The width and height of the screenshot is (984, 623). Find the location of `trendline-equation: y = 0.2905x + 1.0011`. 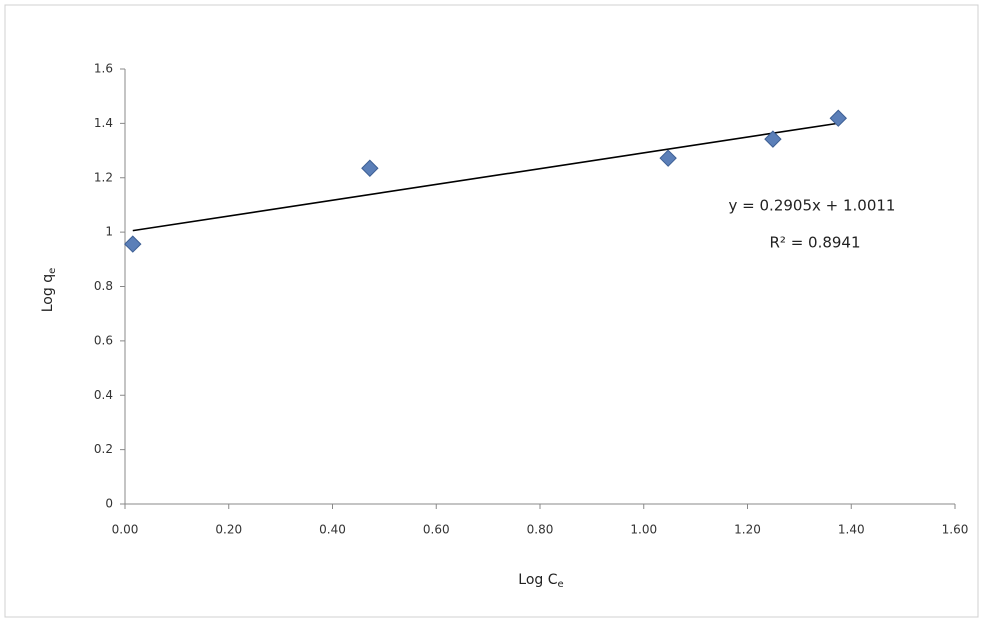

trendline-equation: y = 0.2905x + 1.0011 is located at coordinates (812, 206).